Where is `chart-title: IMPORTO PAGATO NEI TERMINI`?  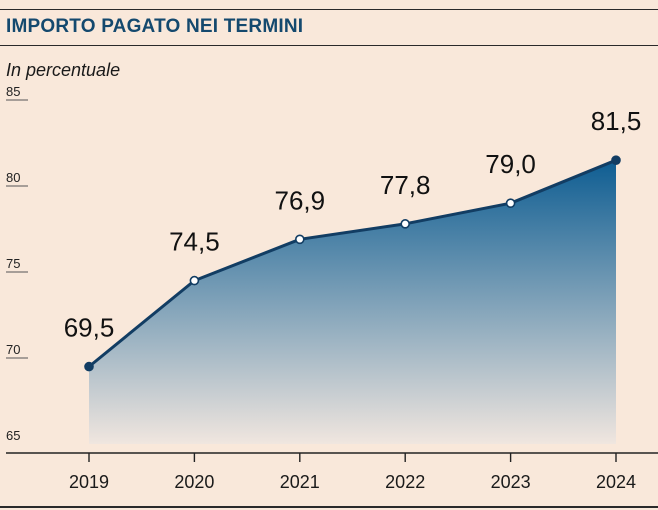
chart-title: IMPORTO PAGATO NEI TERMINI is located at coordinates (155, 26).